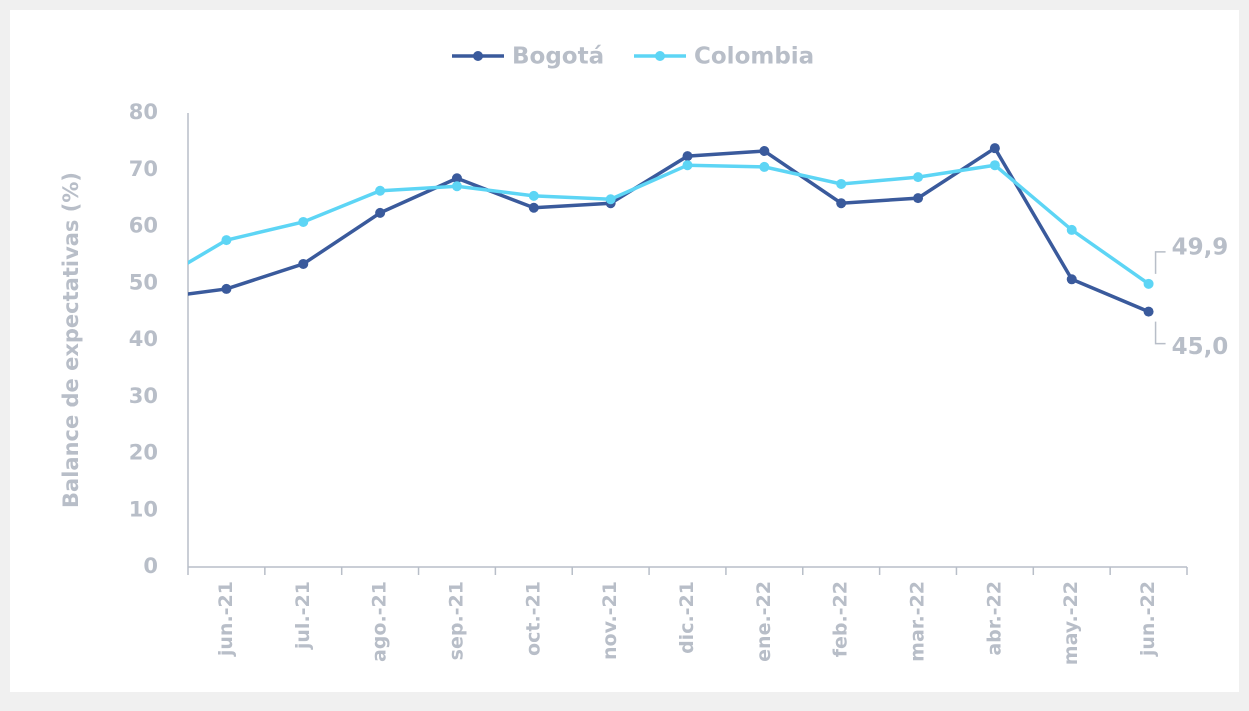 The height and width of the screenshot is (711, 1249). Describe the element at coordinates (1200, 247) in the screenshot. I see `data-label: 49,9` at that location.